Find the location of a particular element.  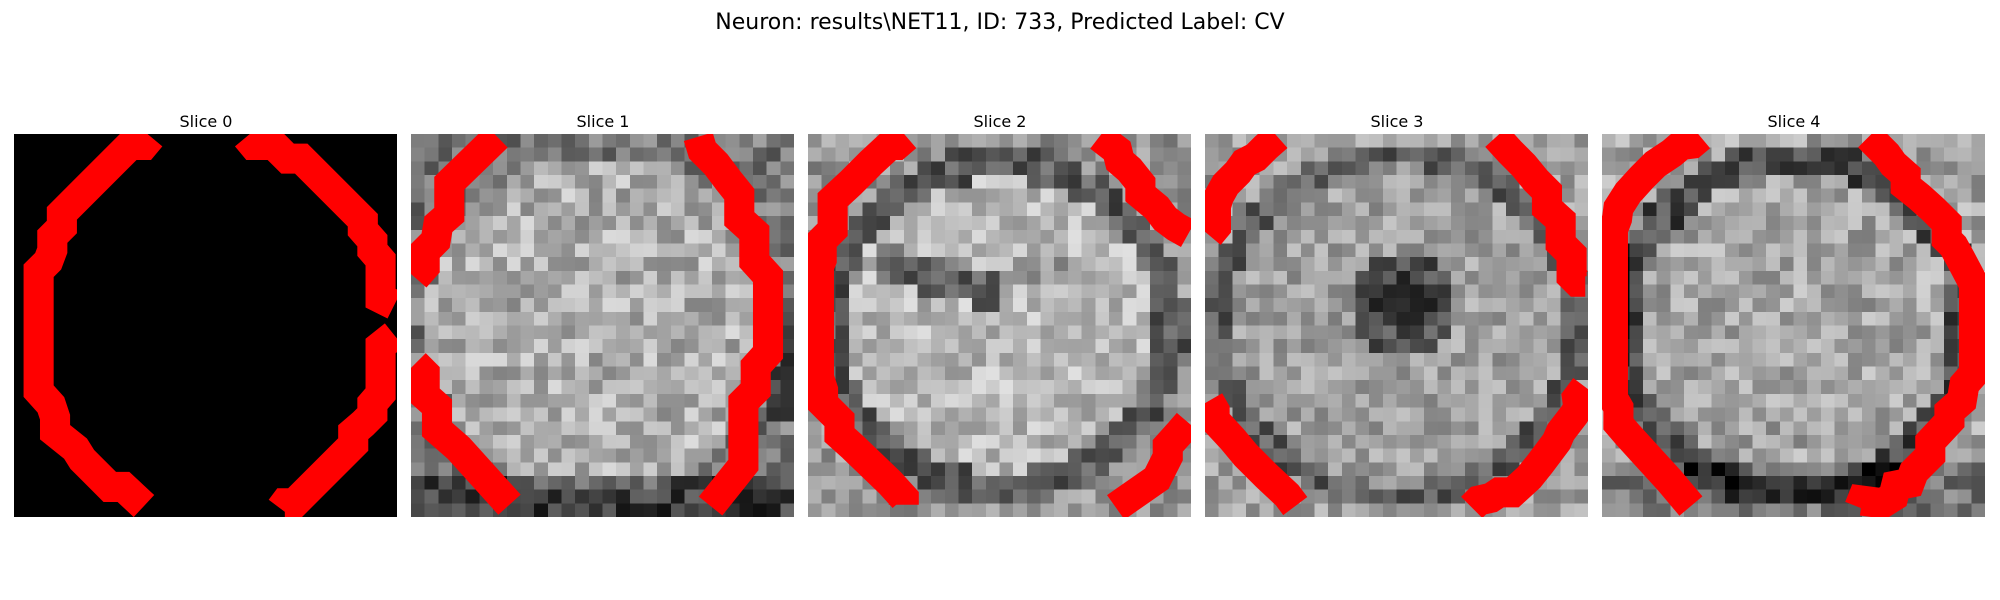

slice-panel-0: Slice 0 is located at coordinates (206, 314).